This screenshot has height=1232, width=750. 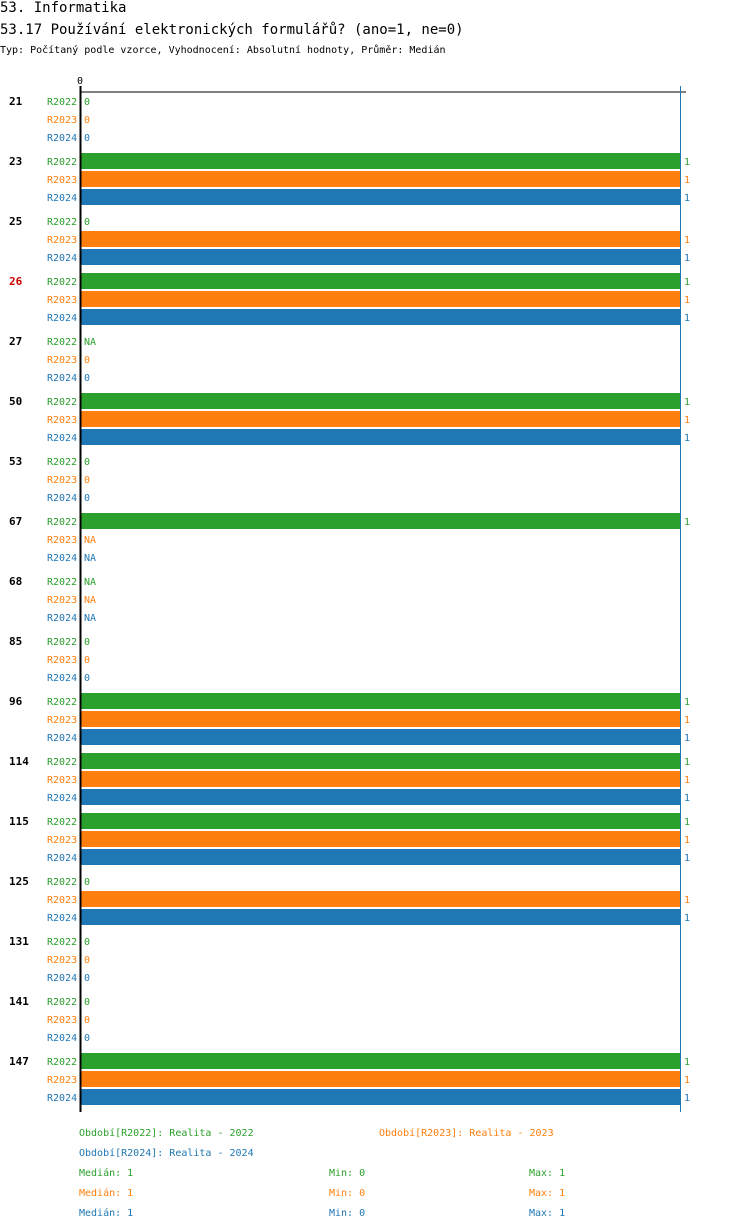 I want to click on group-label: 147, so click(x=19, y=1061).